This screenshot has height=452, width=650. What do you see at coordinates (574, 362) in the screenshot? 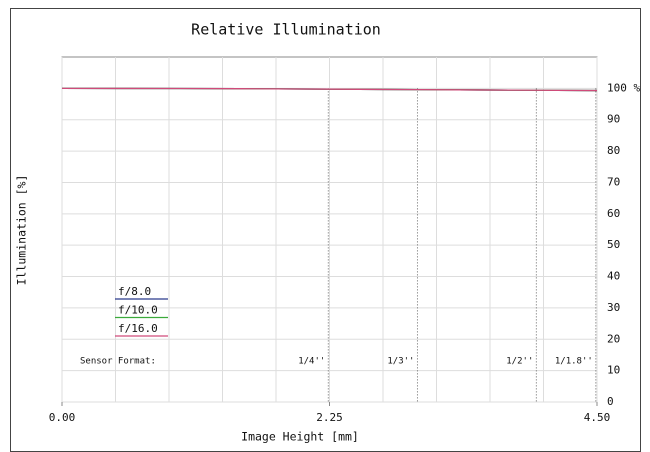
I see `sensor-format-name: 1/1.8''` at bounding box center [574, 362].